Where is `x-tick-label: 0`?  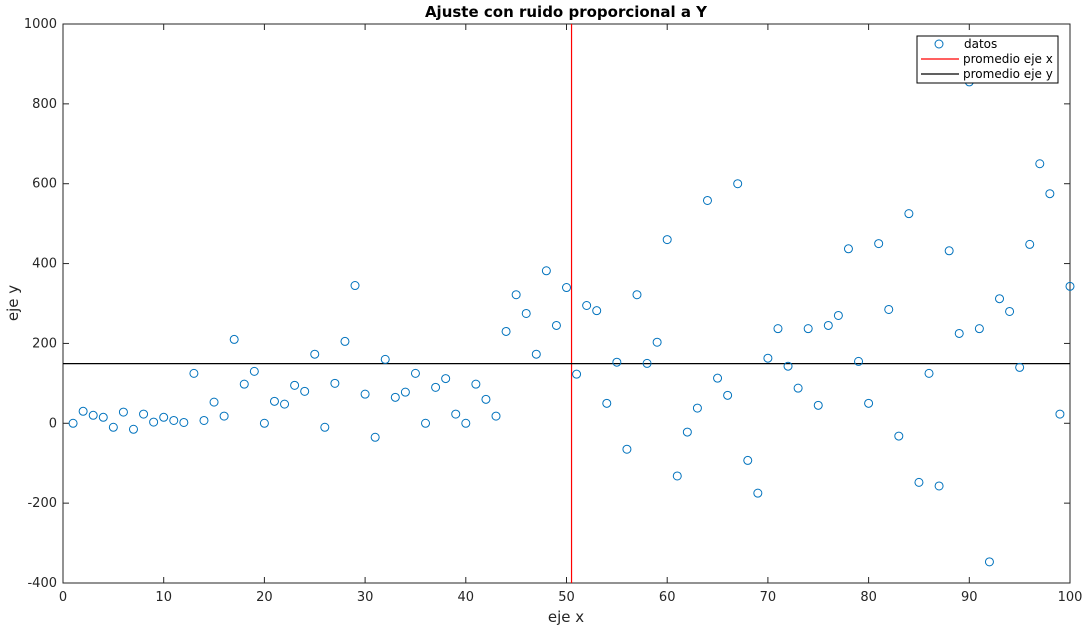
x-tick-label: 0 is located at coordinates (63, 597).